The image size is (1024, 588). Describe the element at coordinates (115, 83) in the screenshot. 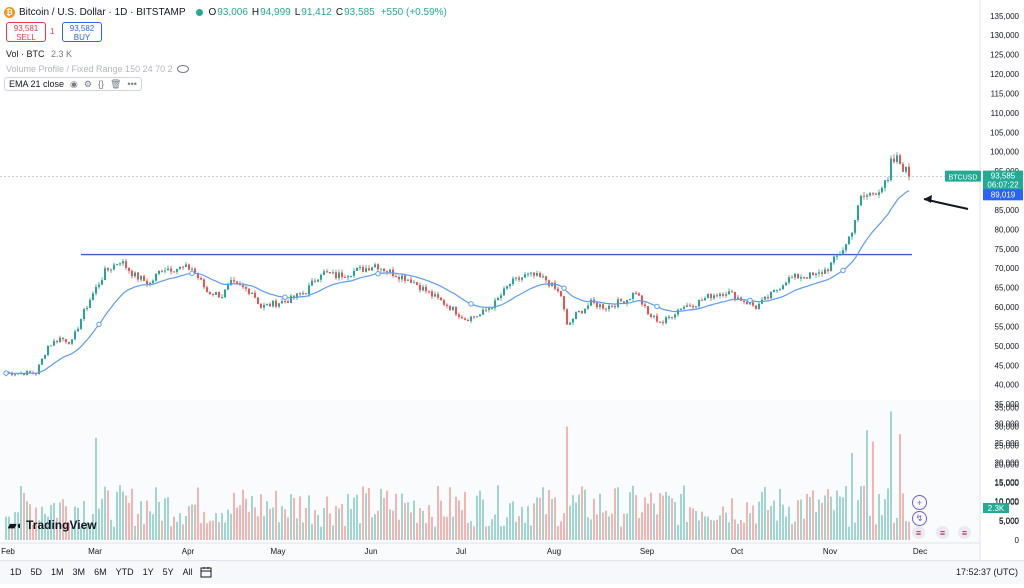

I see `trash-icon: 🗑` at that location.